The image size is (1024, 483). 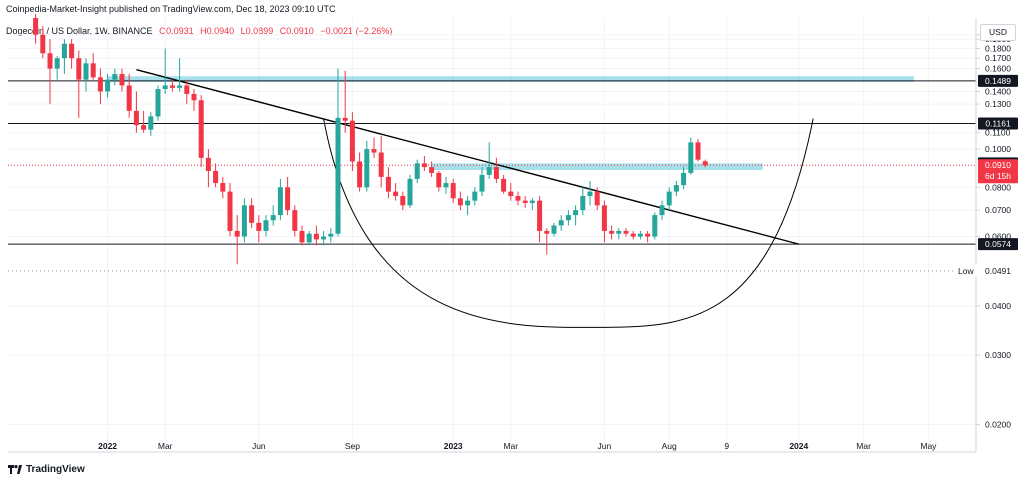 I want to click on tradingview-logo: TradingView, so click(x=46, y=469).